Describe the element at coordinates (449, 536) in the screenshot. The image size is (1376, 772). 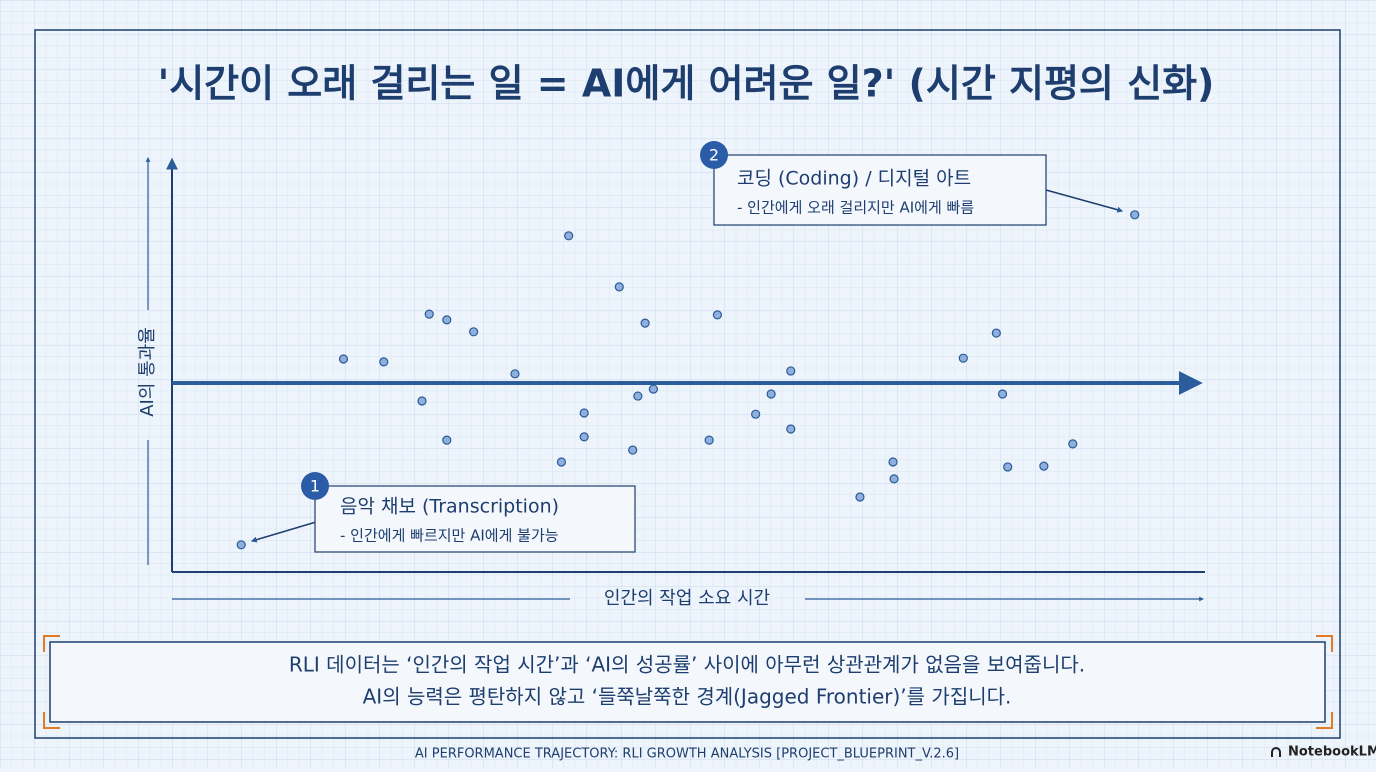
I see `callout-text: - 인간에게 빠르지만 AI에게 불가능` at that location.